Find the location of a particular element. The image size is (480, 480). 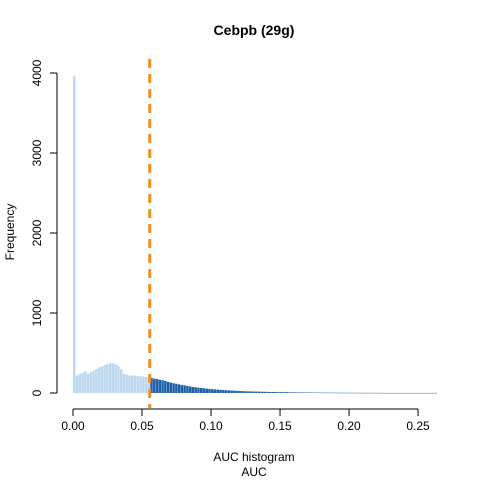

y-tick-label: 2000 is located at coordinates (37, 232).